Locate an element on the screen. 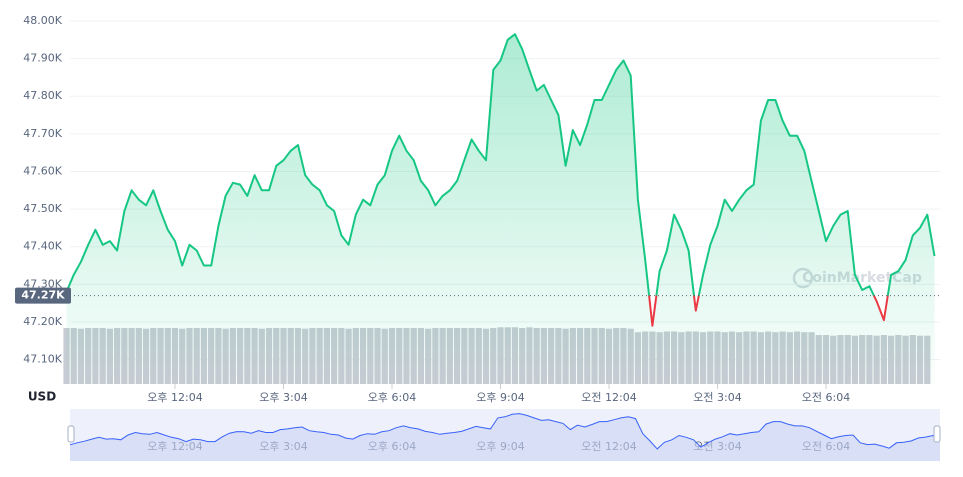 The width and height of the screenshot is (963, 477). reference-box is located at coordinates (43, 295).